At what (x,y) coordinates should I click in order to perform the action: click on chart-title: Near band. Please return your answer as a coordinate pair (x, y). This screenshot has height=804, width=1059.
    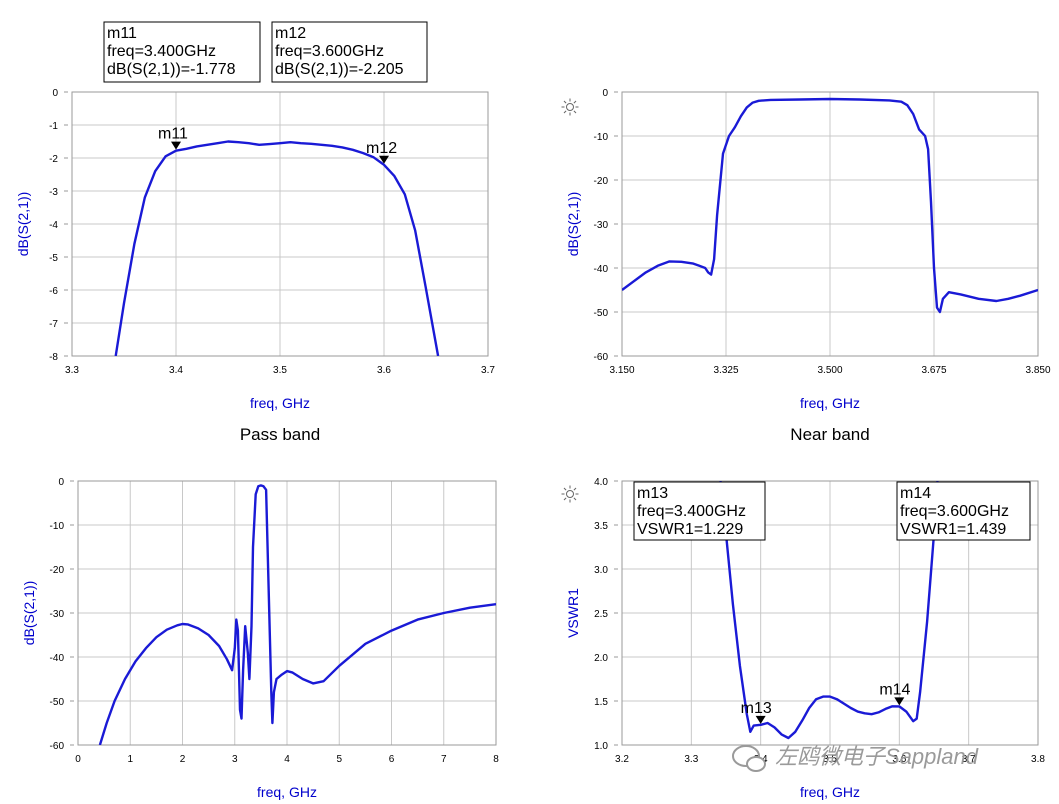
    Looking at the image, I should click on (829, 434).